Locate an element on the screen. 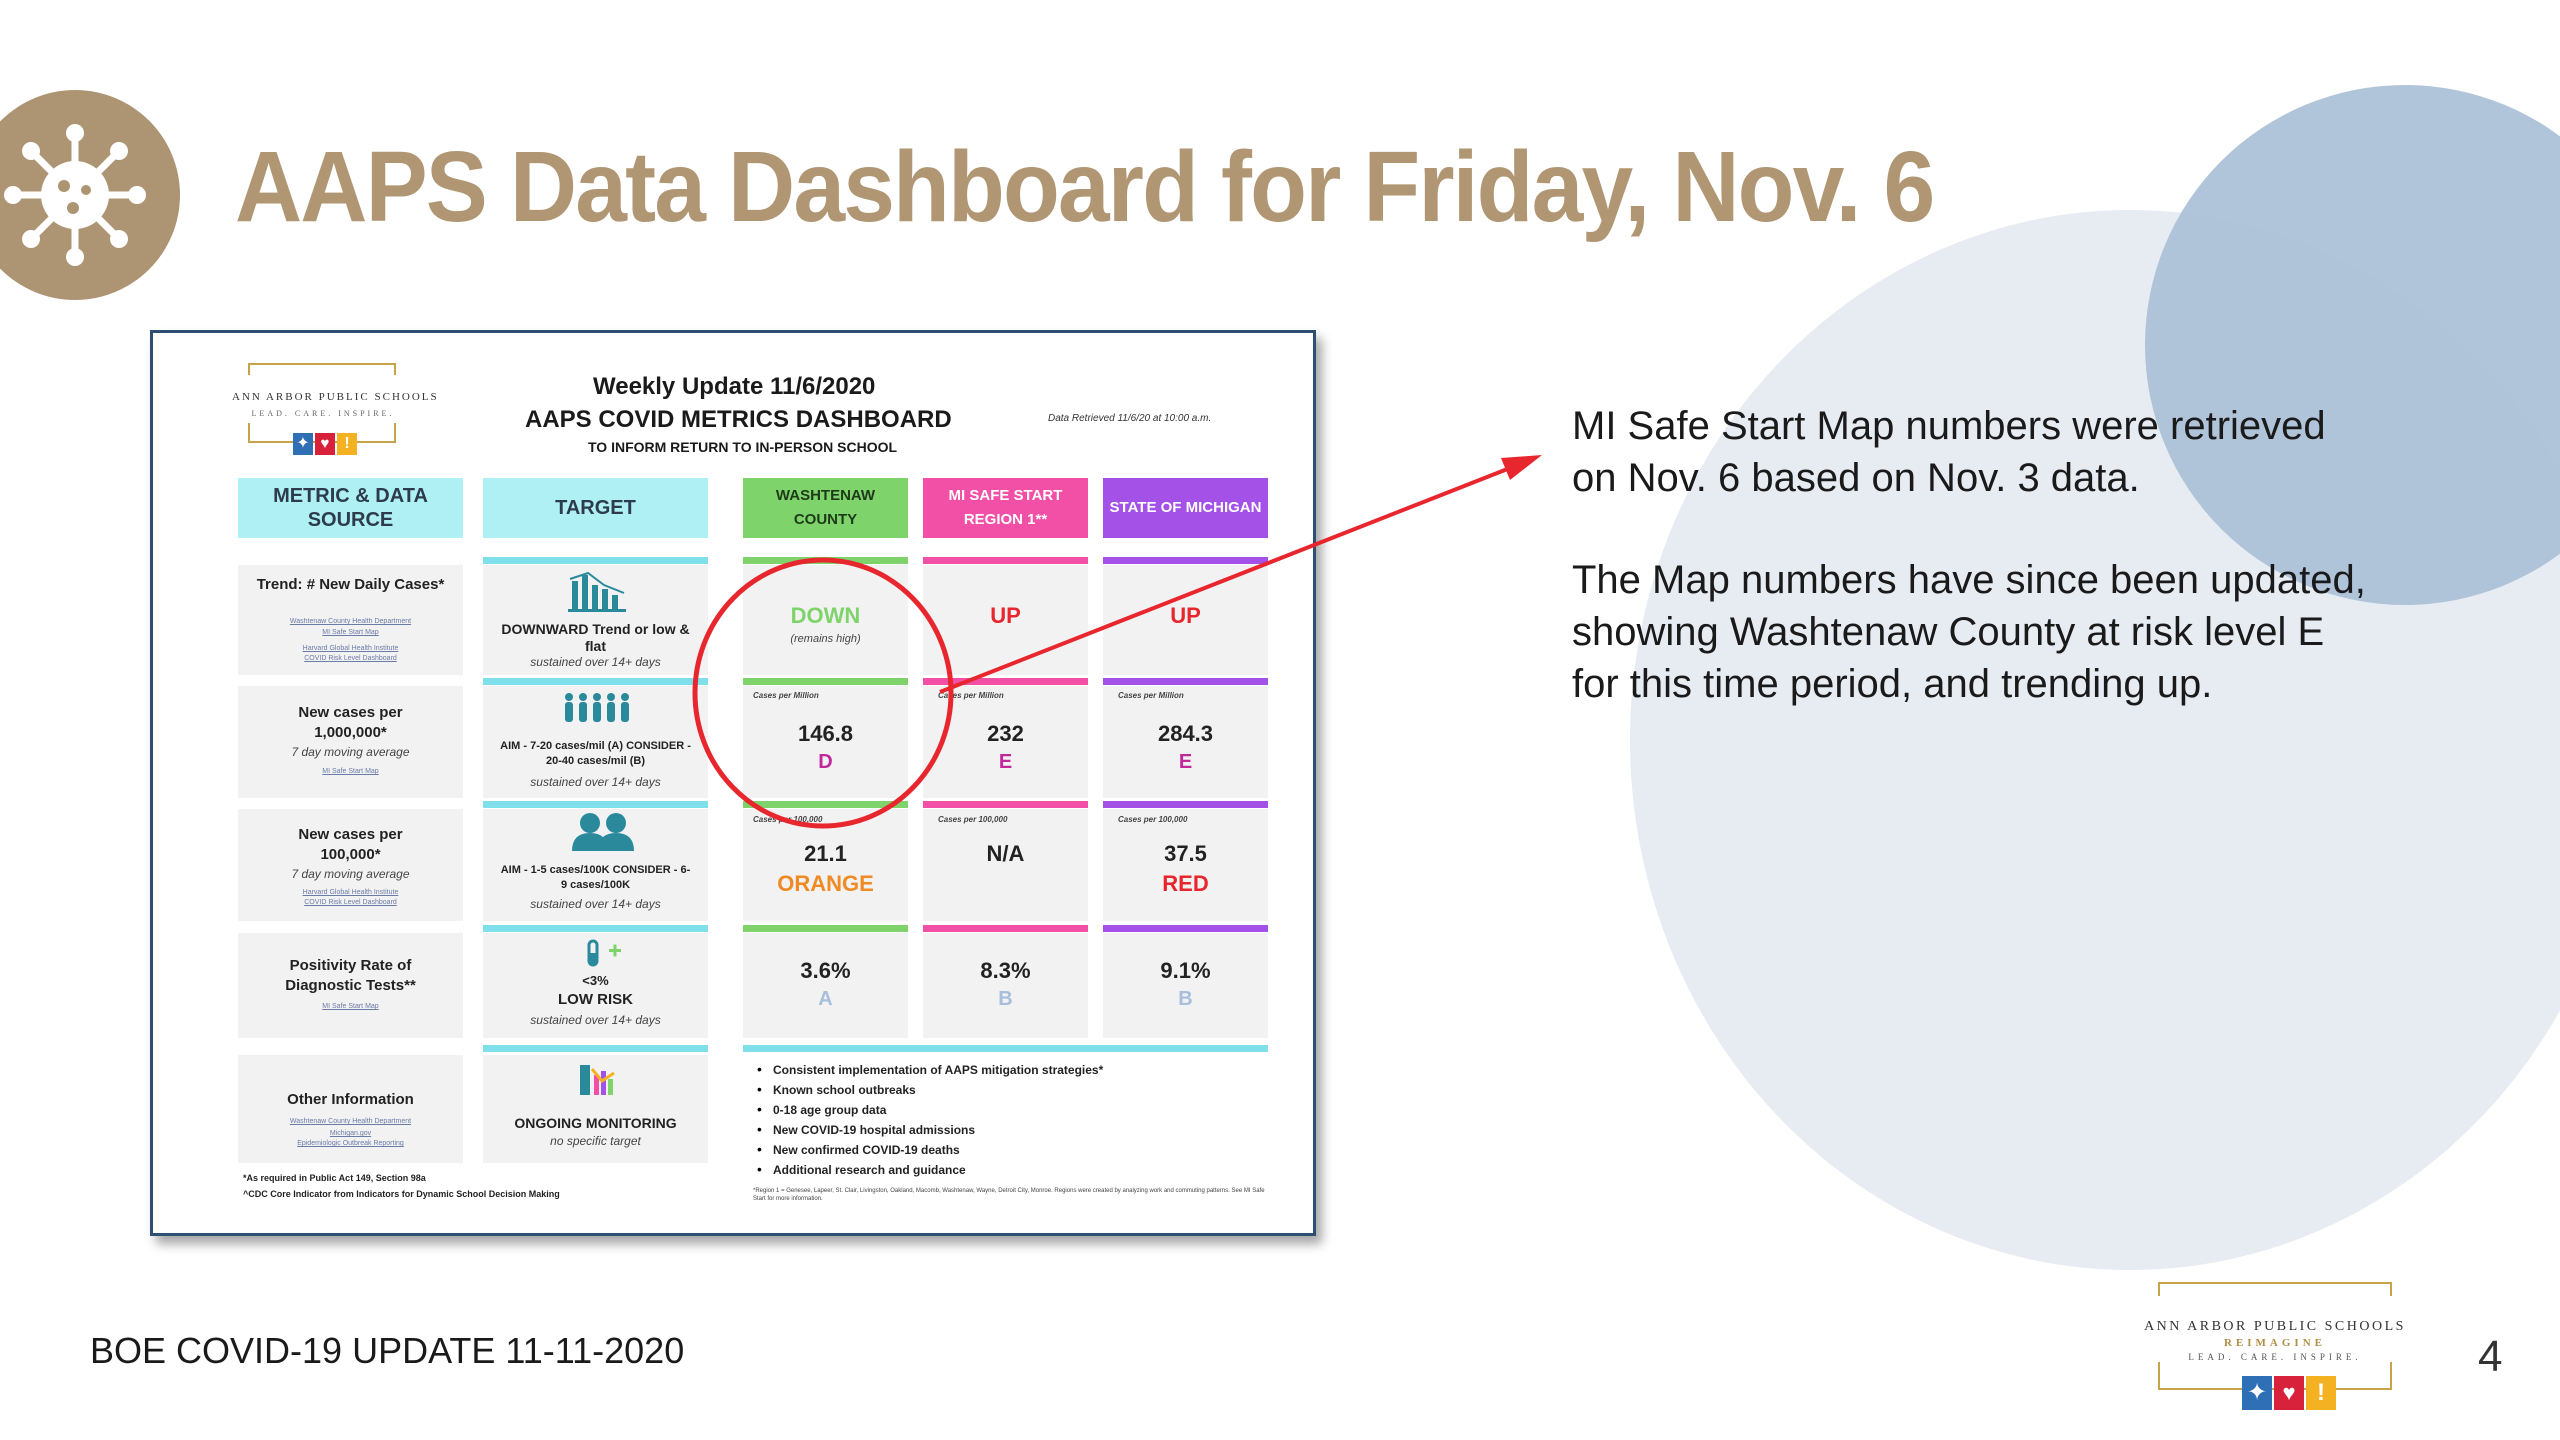 This screenshot has width=2560, height=1440. dashboard-title: AAPS COVID METRICS DASHBOARD is located at coordinates (738, 419).